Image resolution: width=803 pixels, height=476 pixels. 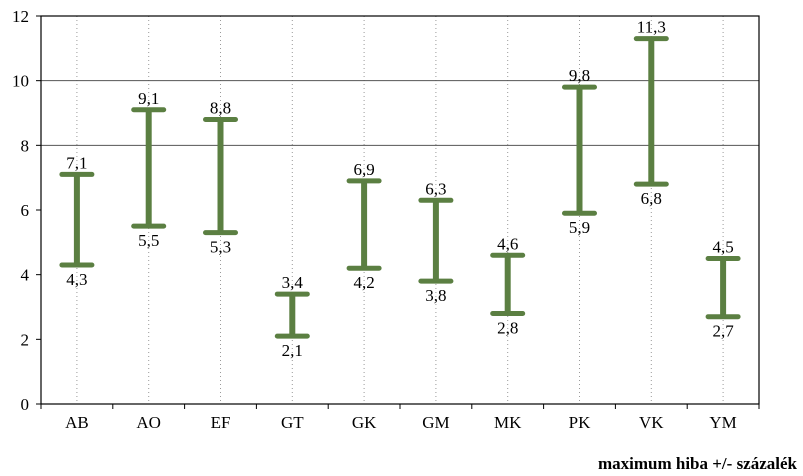 What do you see at coordinates (435, 295) in the screenshot?
I see `low-value-label: 3,8` at bounding box center [435, 295].